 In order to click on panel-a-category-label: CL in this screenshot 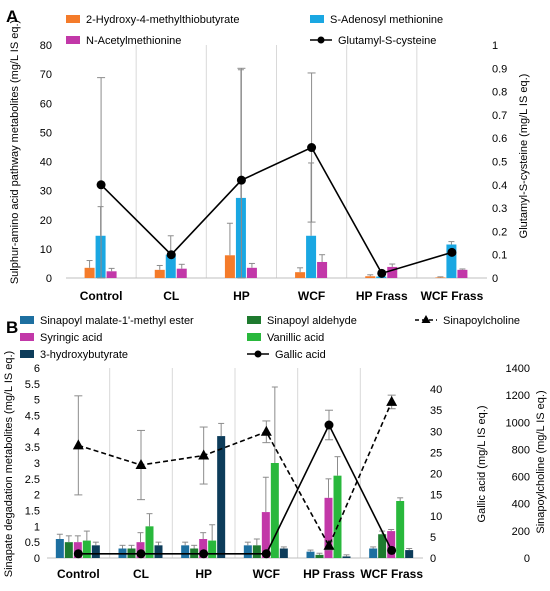, I will do `click(171, 296)`.